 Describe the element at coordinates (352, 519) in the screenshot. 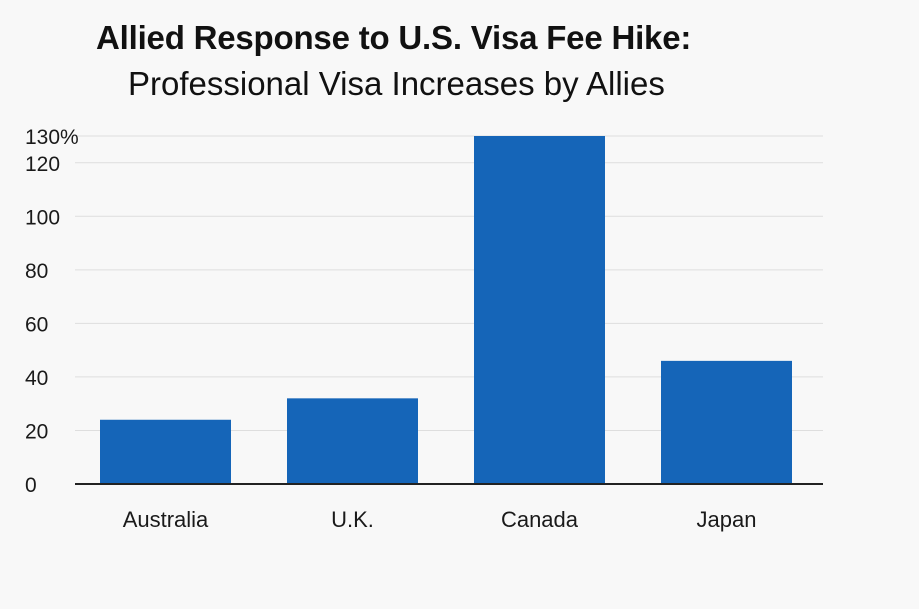

I see `x-tick-label: U.K.` at that location.